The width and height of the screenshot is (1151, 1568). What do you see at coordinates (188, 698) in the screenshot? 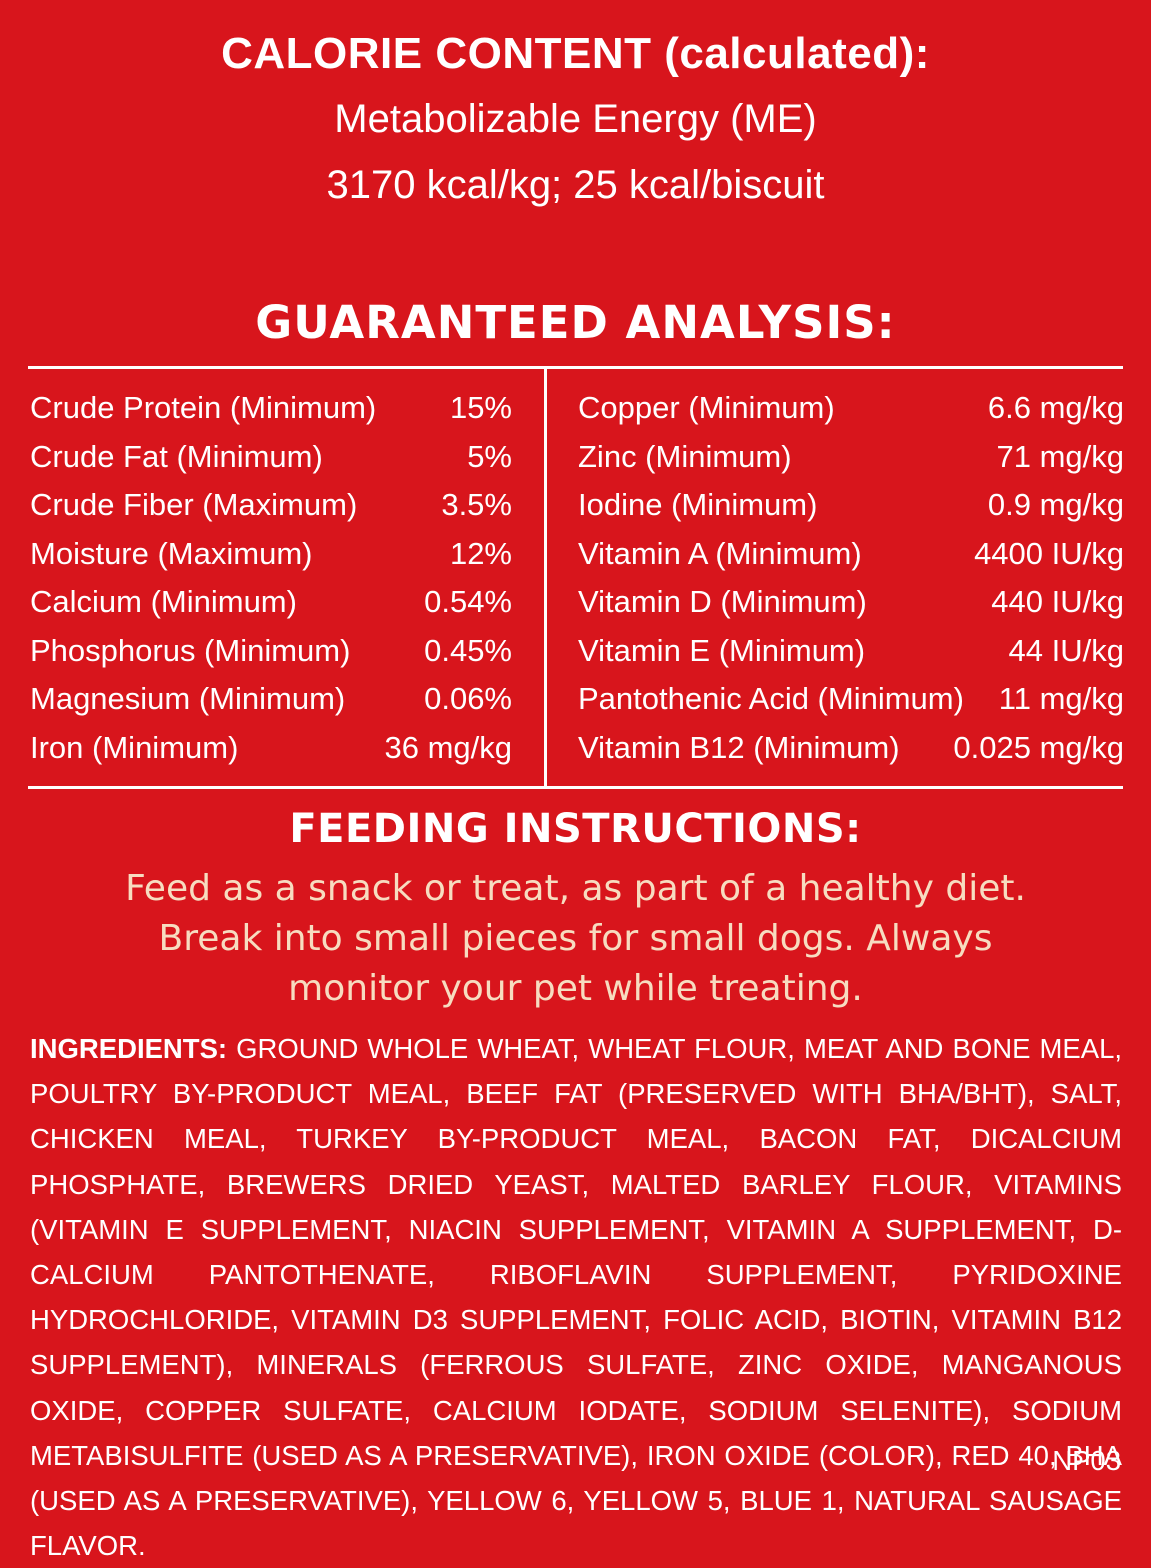
I see `nutrient-name: Magnesium (Minimum)` at bounding box center [188, 698].